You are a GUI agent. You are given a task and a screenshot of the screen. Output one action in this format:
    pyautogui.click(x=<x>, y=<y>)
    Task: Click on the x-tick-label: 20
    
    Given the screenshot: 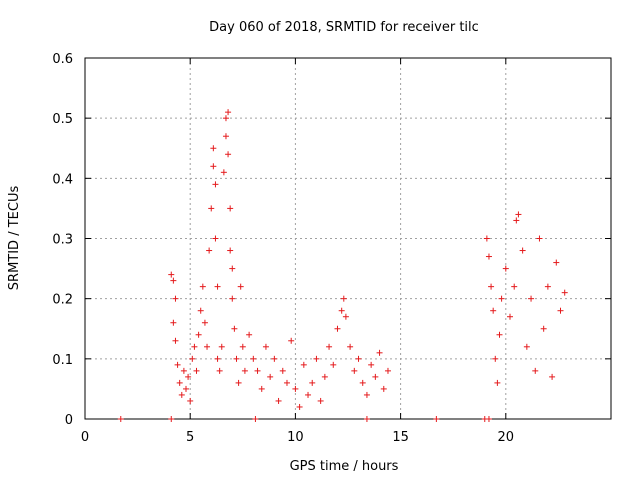 What is the action you would take?
    pyautogui.click(x=506, y=437)
    